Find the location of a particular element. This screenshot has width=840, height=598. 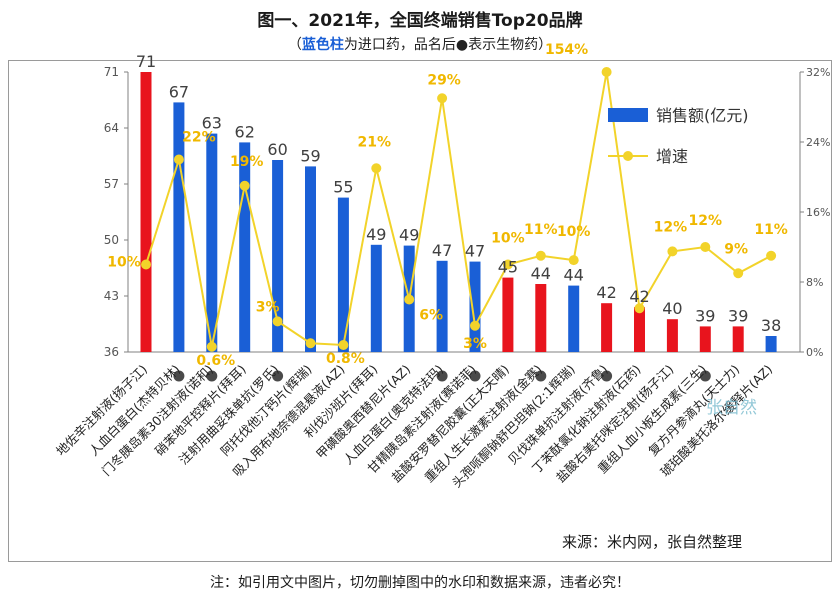

growth-label: 154% is located at coordinates (566, 50).